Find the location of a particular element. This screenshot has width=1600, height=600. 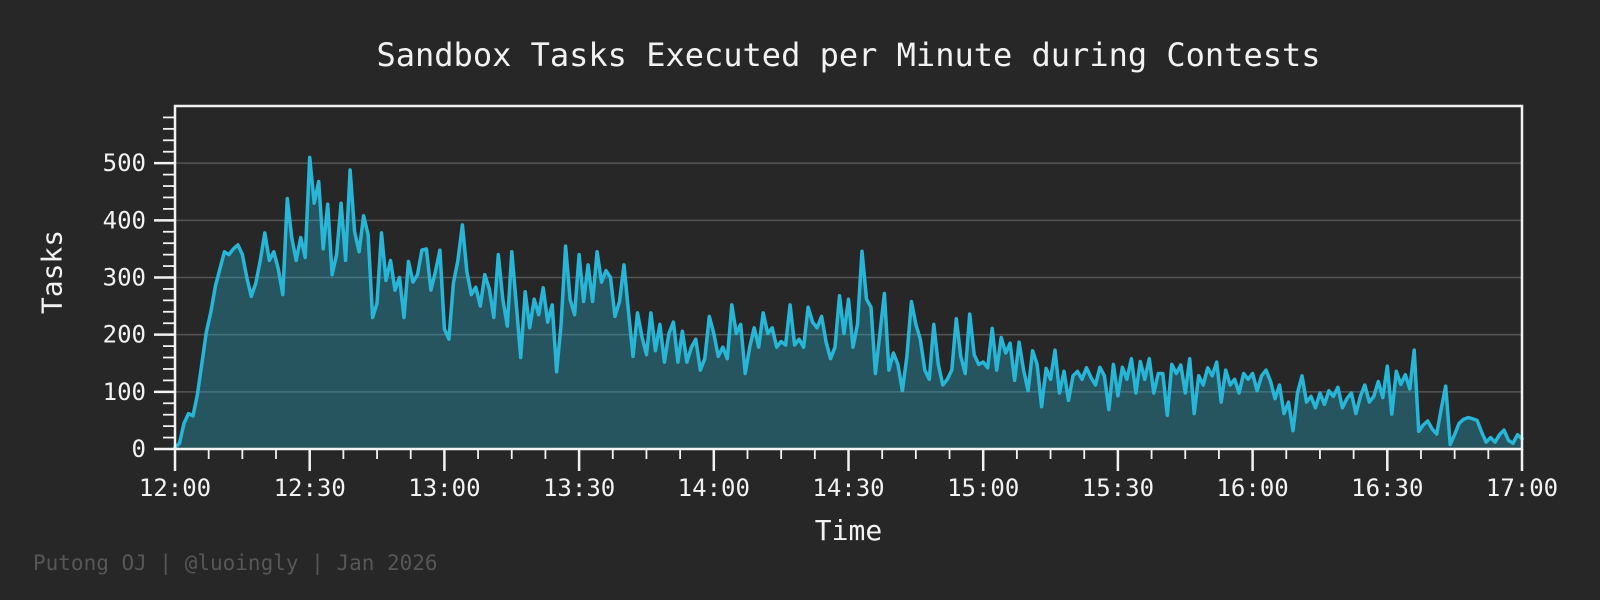

x-tick-label: 13:30 is located at coordinates (579, 488).